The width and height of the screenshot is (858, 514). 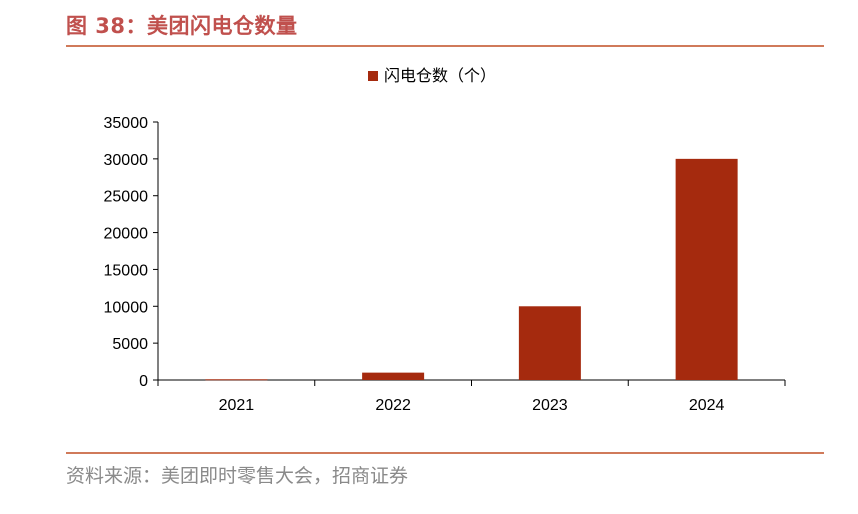 What do you see at coordinates (126, 234) in the screenshot?
I see `y-tick-label: 20000` at bounding box center [126, 234].